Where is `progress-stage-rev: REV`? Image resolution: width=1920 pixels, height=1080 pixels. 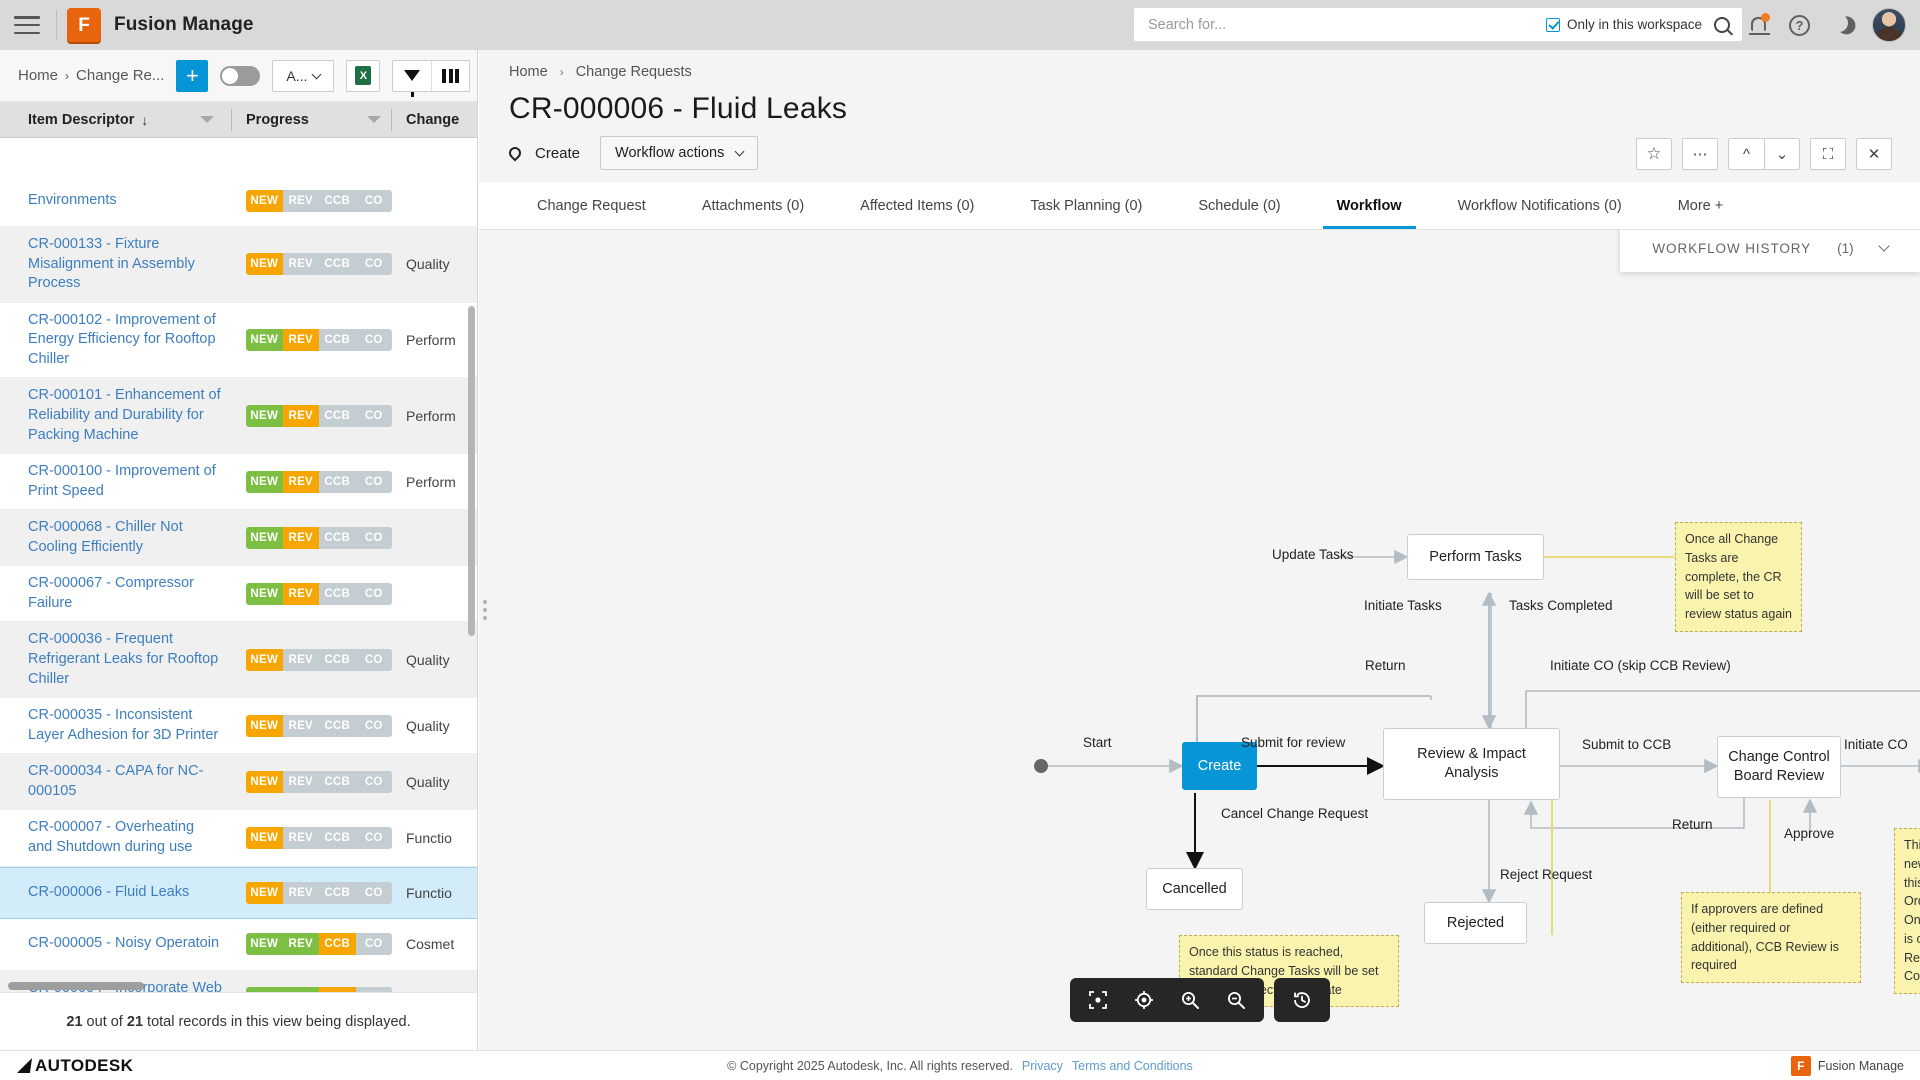 progress-stage-rev: REV is located at coordinates (300, 481).